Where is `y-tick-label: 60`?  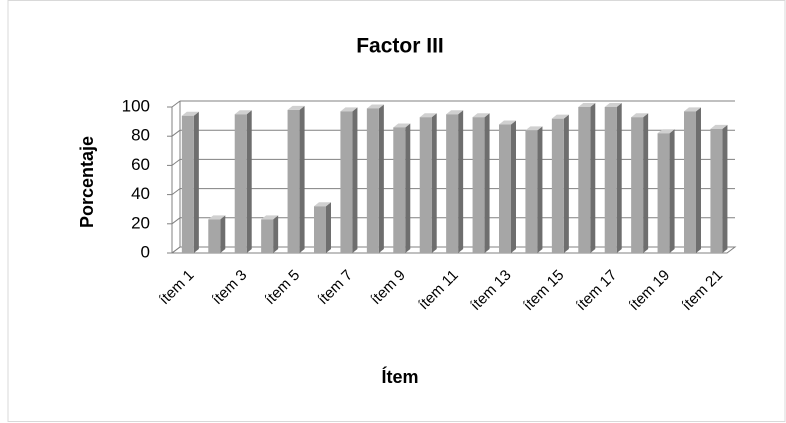
y-tick-label: 60 is located at coordinates (140, 164).